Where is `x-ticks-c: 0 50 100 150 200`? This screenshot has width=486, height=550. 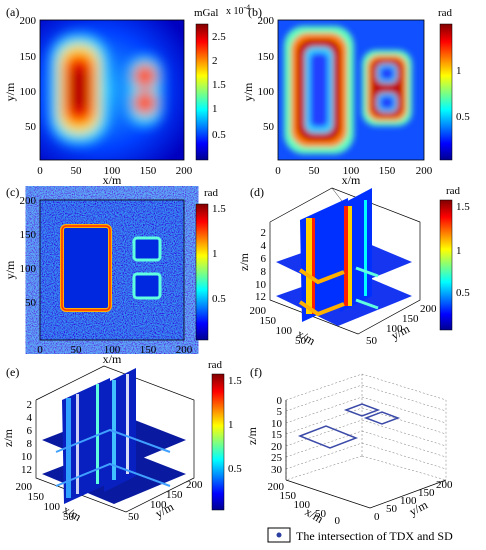
x-ticks-c: 0 50 100 150 200 is located at coordinates (115, 350).